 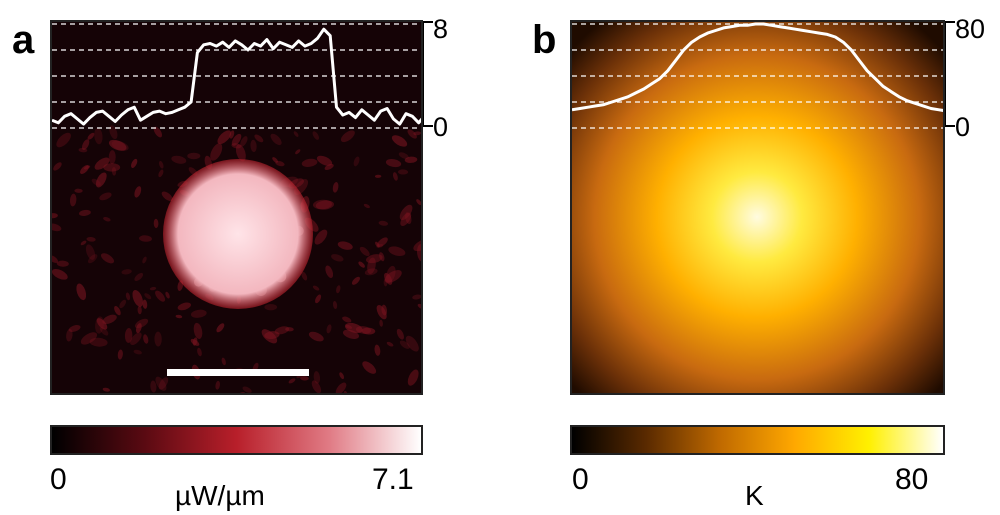 What do you see at coordinates (393, 479) in the screenshot?
I see `colorbar-a-max: 7.1` at bounding box center [393, 479].